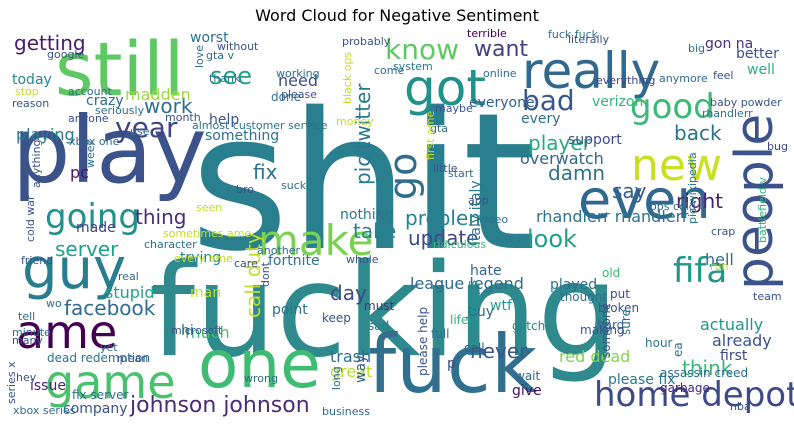  Describe the element at coordinates (50, 43) in the screenshot. I see `word-getting: getting` at that location.